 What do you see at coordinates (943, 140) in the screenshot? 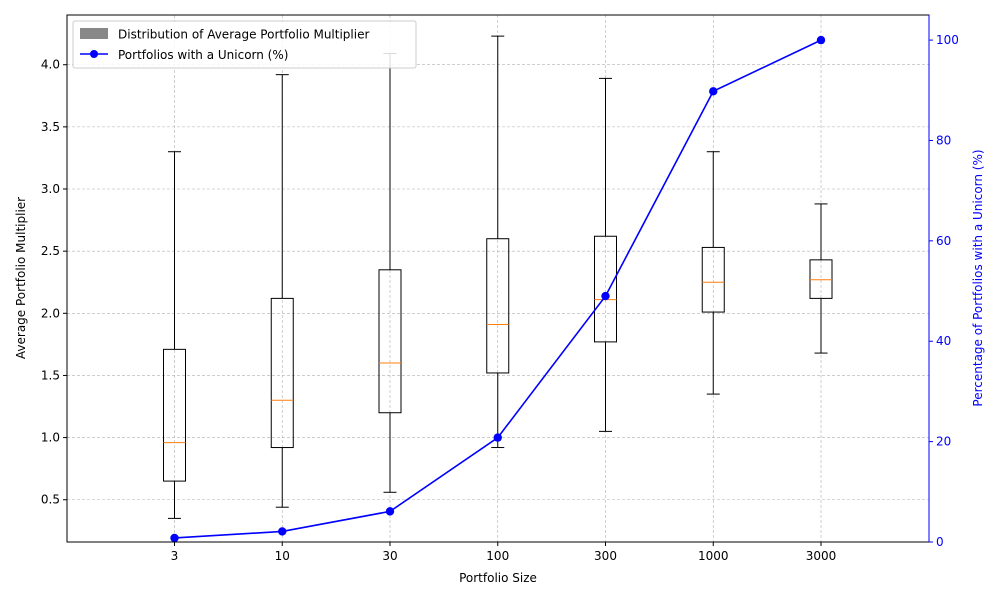
I see `right-y-tick-label: 80` at bounding box center [943, 140].